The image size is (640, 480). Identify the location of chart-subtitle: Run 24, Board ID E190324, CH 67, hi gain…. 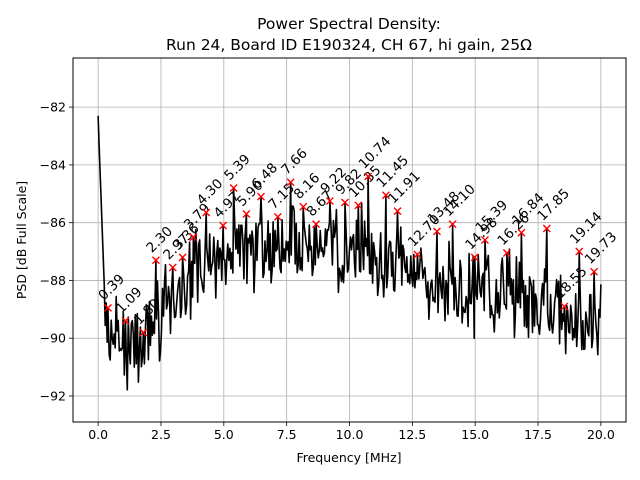
(349, 45).